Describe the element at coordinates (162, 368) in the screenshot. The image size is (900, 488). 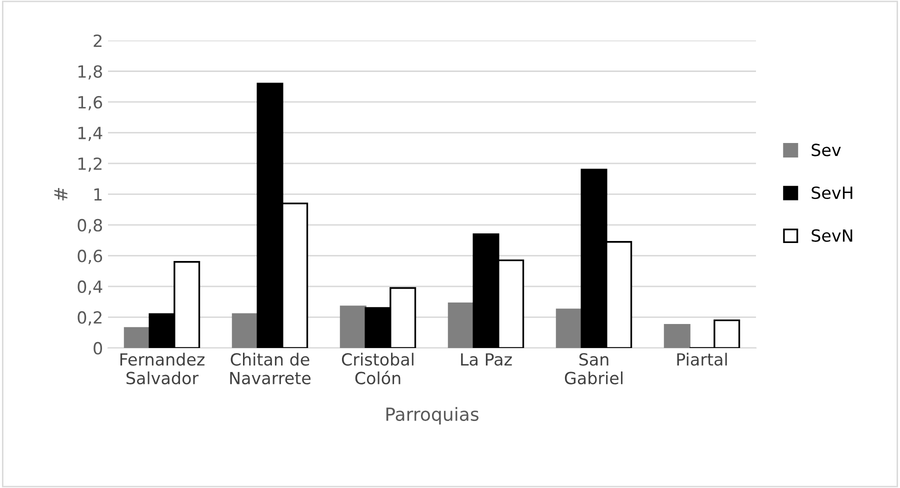
I see `x-tick-label: Fernandez Salvador` at that location.